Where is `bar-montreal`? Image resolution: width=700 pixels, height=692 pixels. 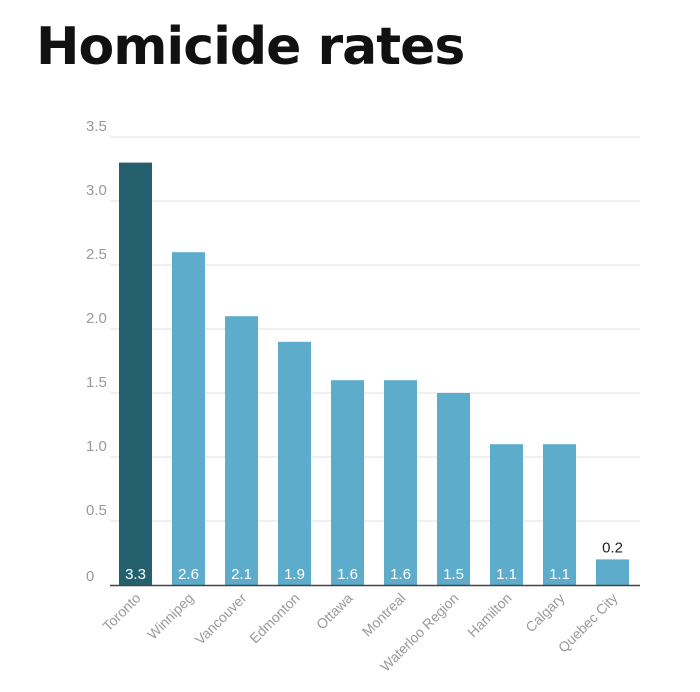
bar-montreal is located at coordinates (400, 482).